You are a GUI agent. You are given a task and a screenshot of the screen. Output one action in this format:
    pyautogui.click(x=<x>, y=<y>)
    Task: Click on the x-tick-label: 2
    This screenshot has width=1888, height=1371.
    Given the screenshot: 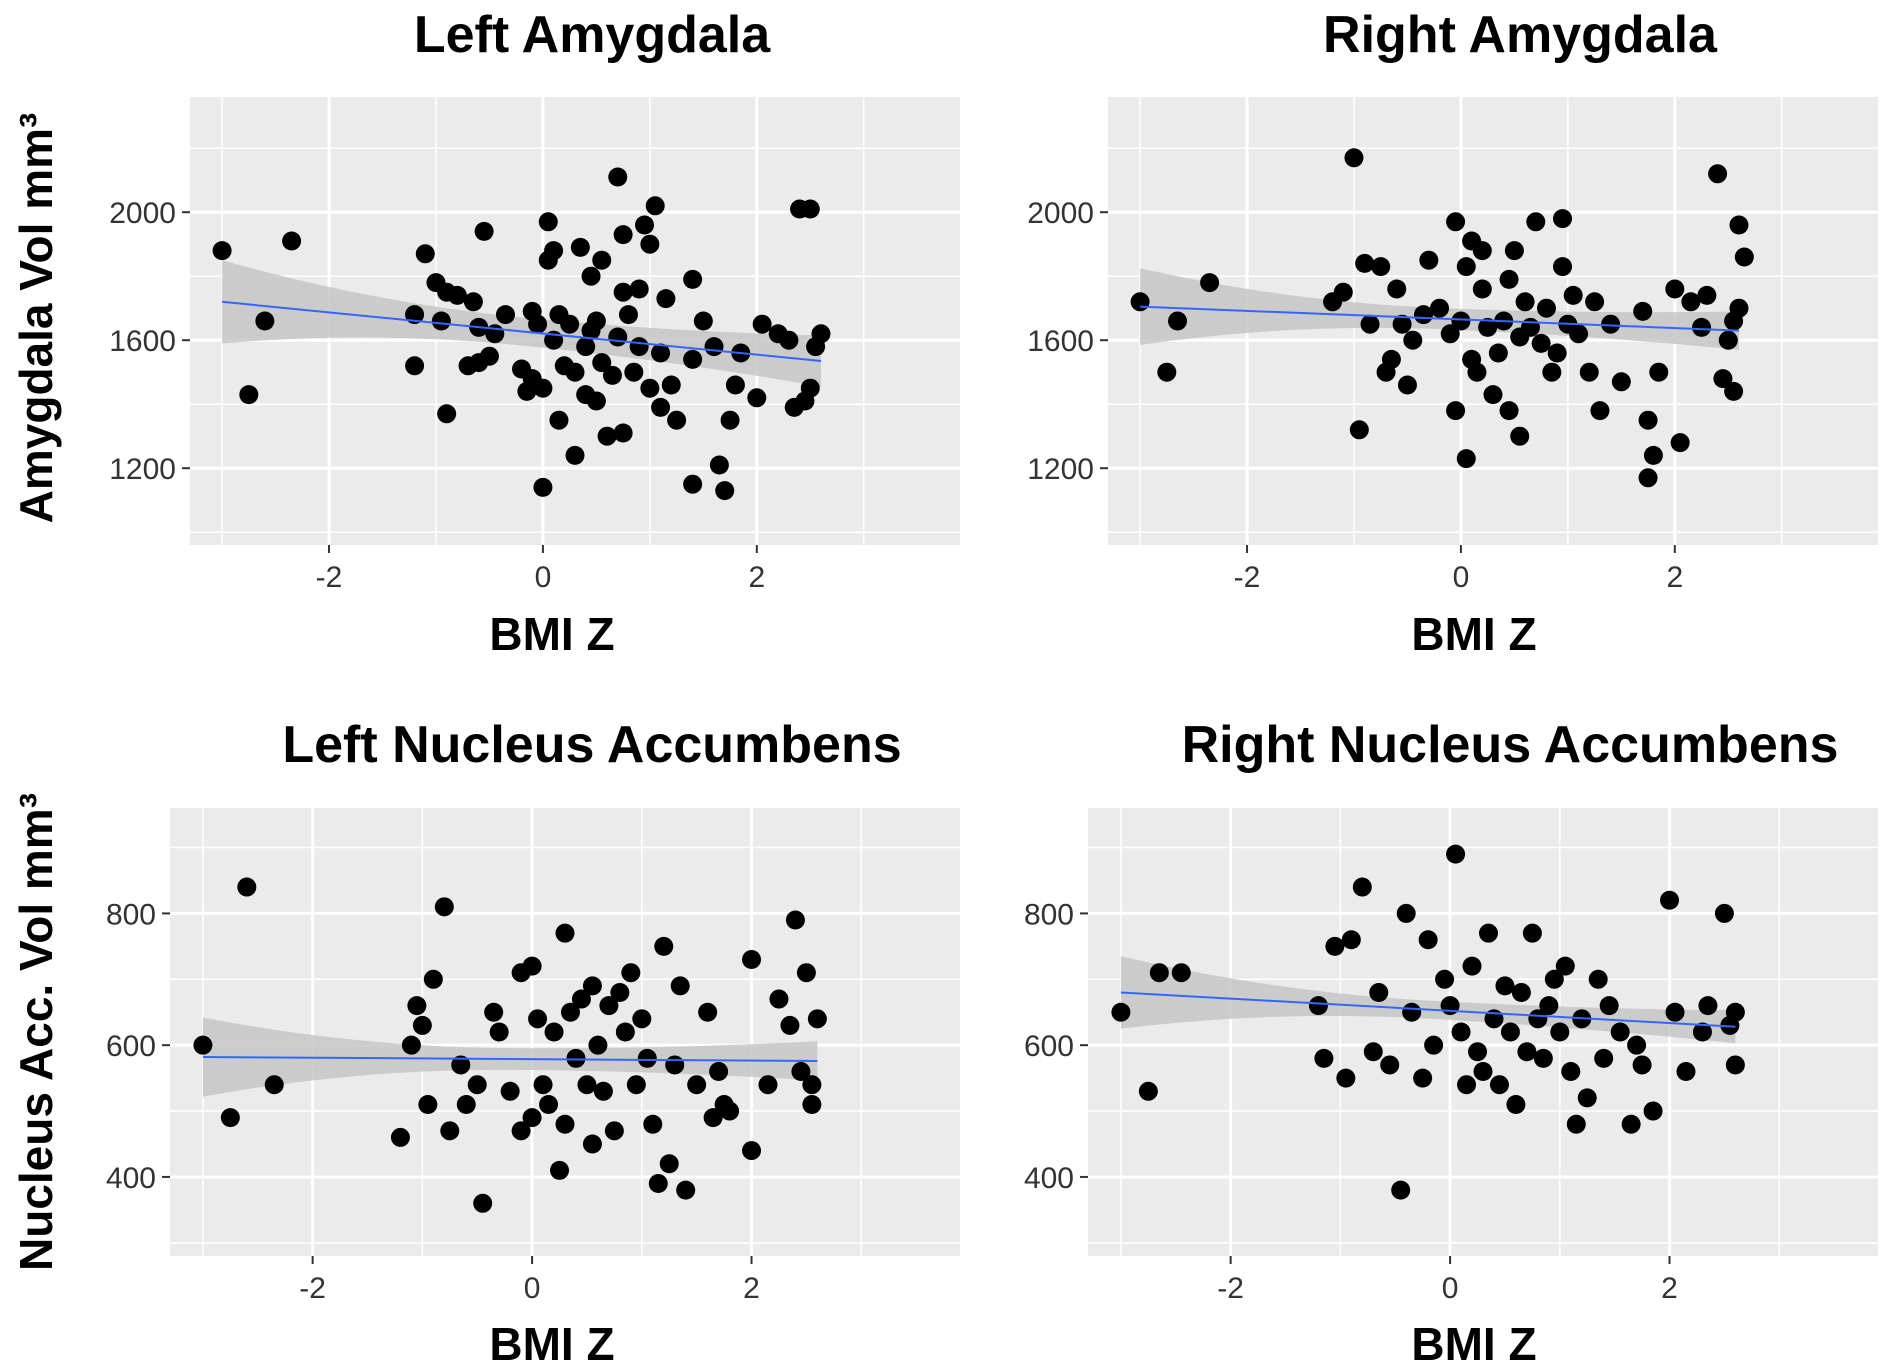 What is the action you would take?
    pyautogui.click(x=1669, y=1288)
    